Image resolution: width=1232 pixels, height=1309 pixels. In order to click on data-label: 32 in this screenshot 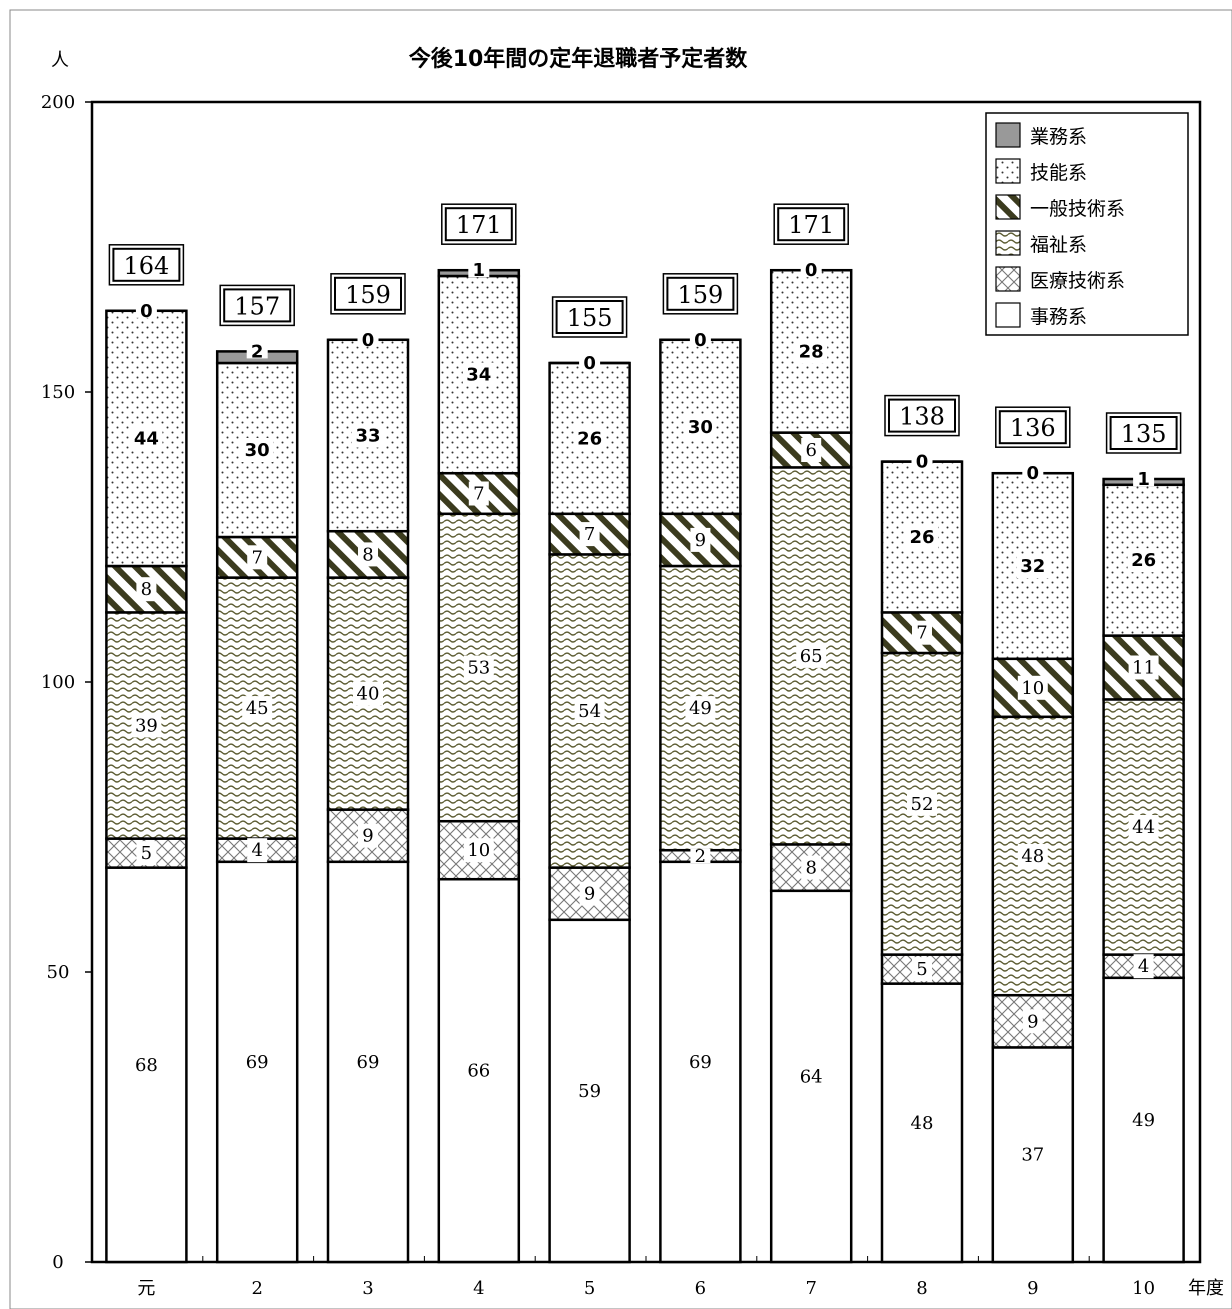, I will do `click(1032, 566)`.